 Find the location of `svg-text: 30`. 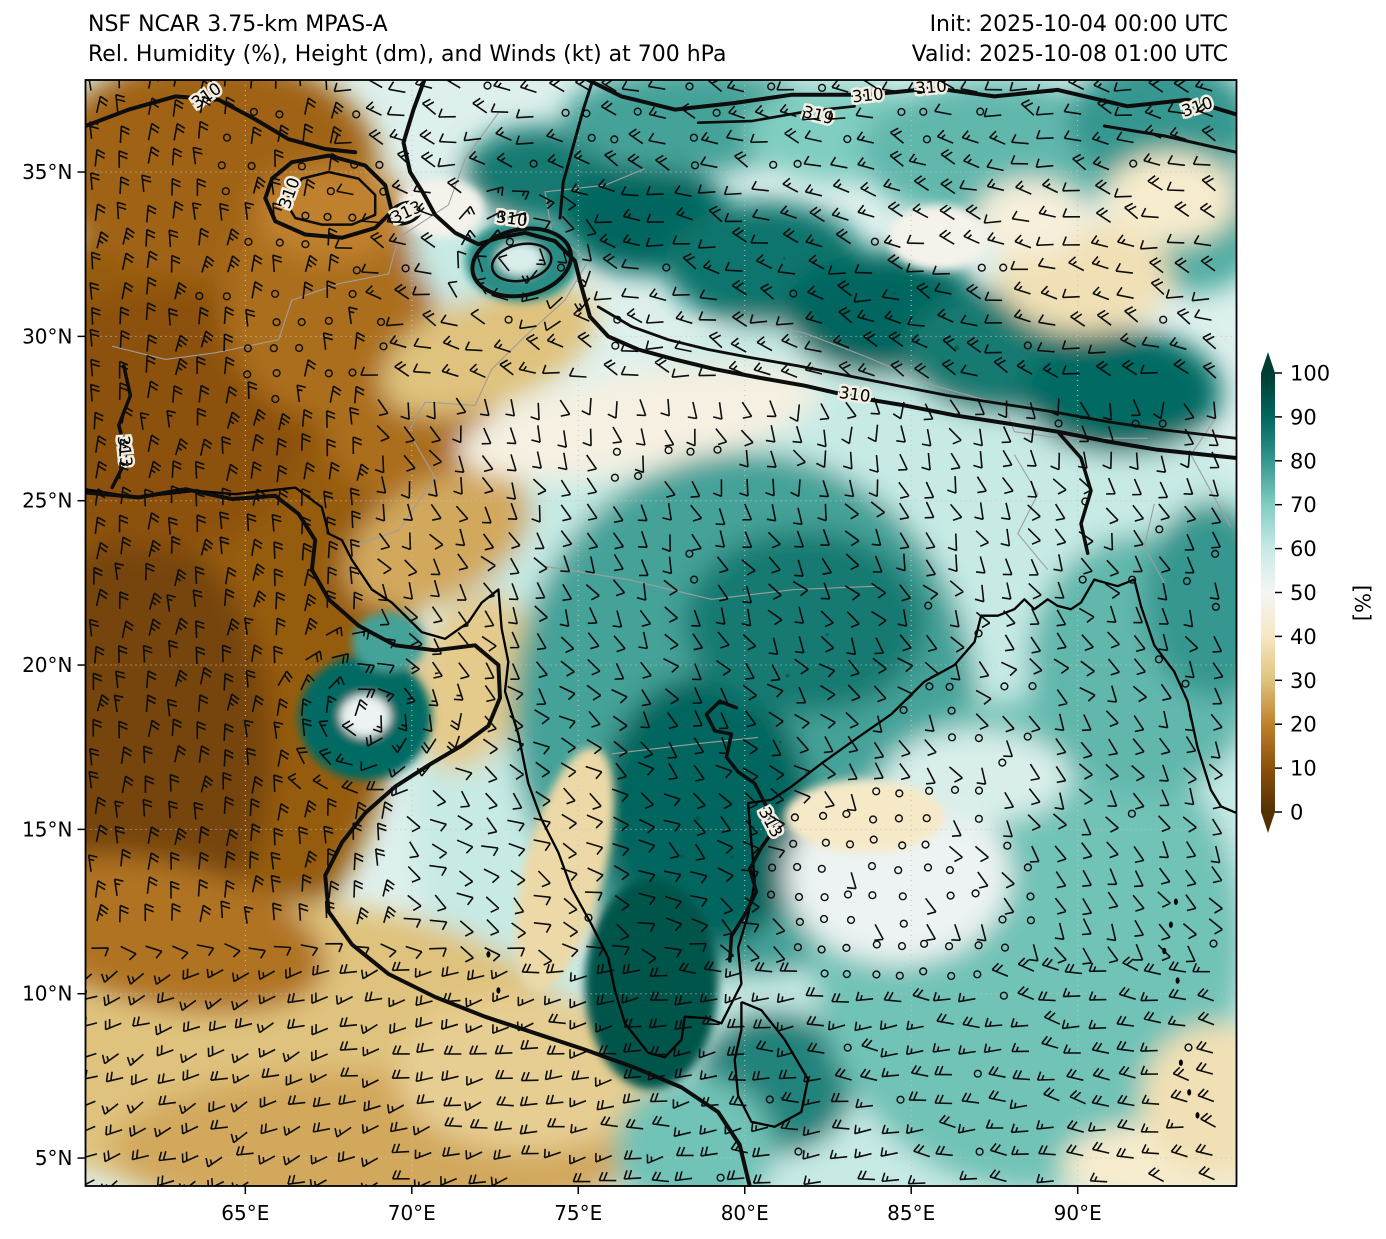

svg-text: 30 is located at coordinates (1303, 681).